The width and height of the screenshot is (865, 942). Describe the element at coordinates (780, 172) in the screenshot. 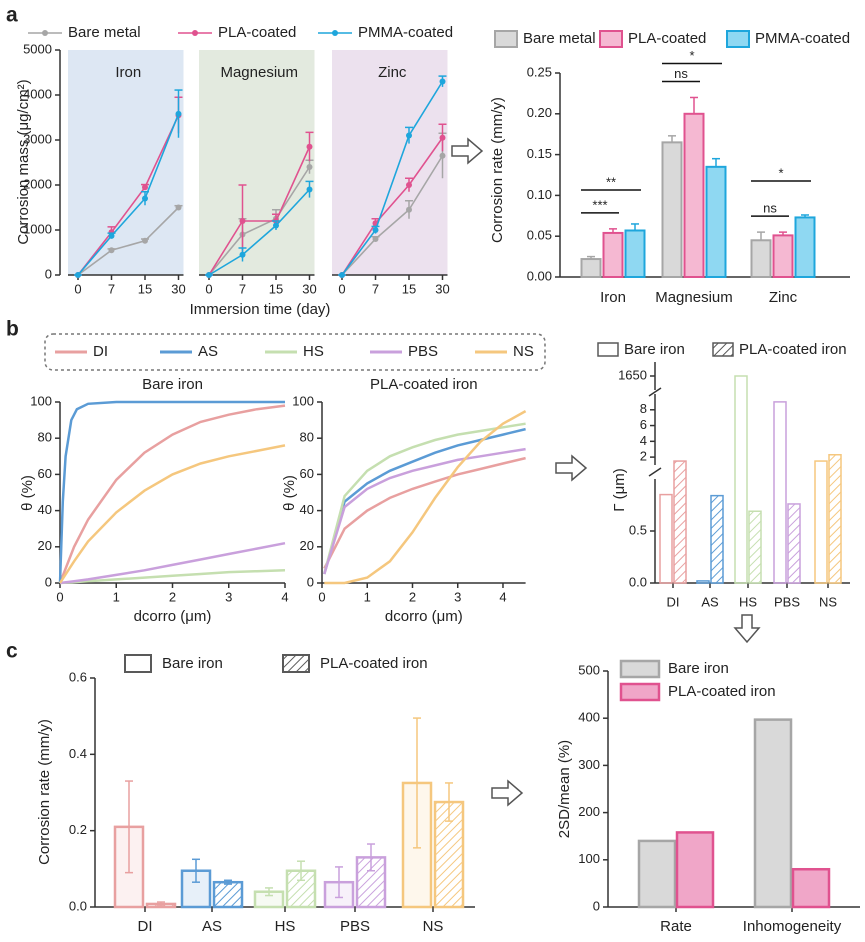

I see `significance-label: *` at that location.